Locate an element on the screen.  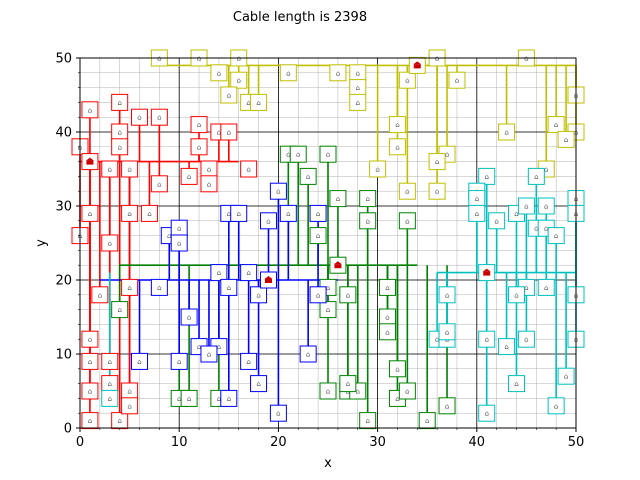
y-axis-label: y is located at coordinates (41, 243).